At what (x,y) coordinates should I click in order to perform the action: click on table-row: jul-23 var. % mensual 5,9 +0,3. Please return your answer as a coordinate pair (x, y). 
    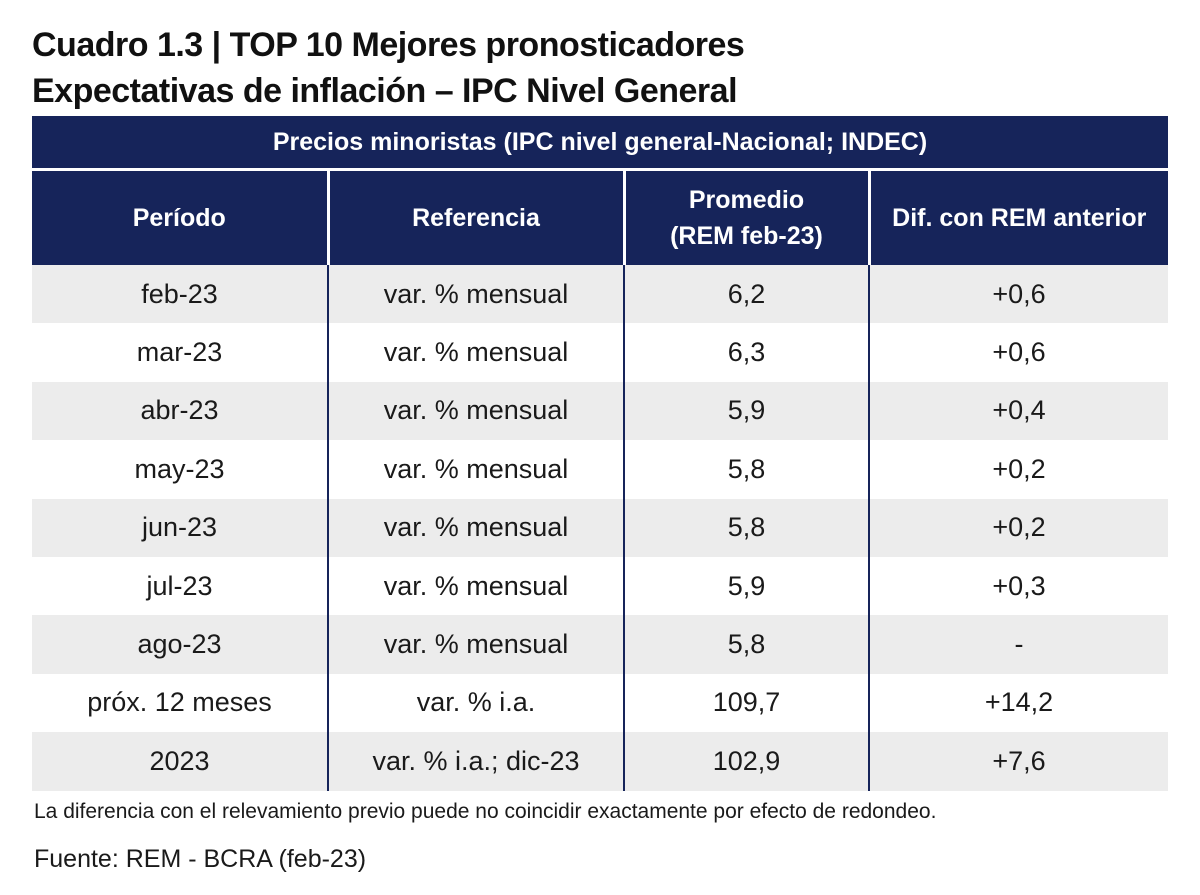
    Looking at the image, I should click on (600, 586).